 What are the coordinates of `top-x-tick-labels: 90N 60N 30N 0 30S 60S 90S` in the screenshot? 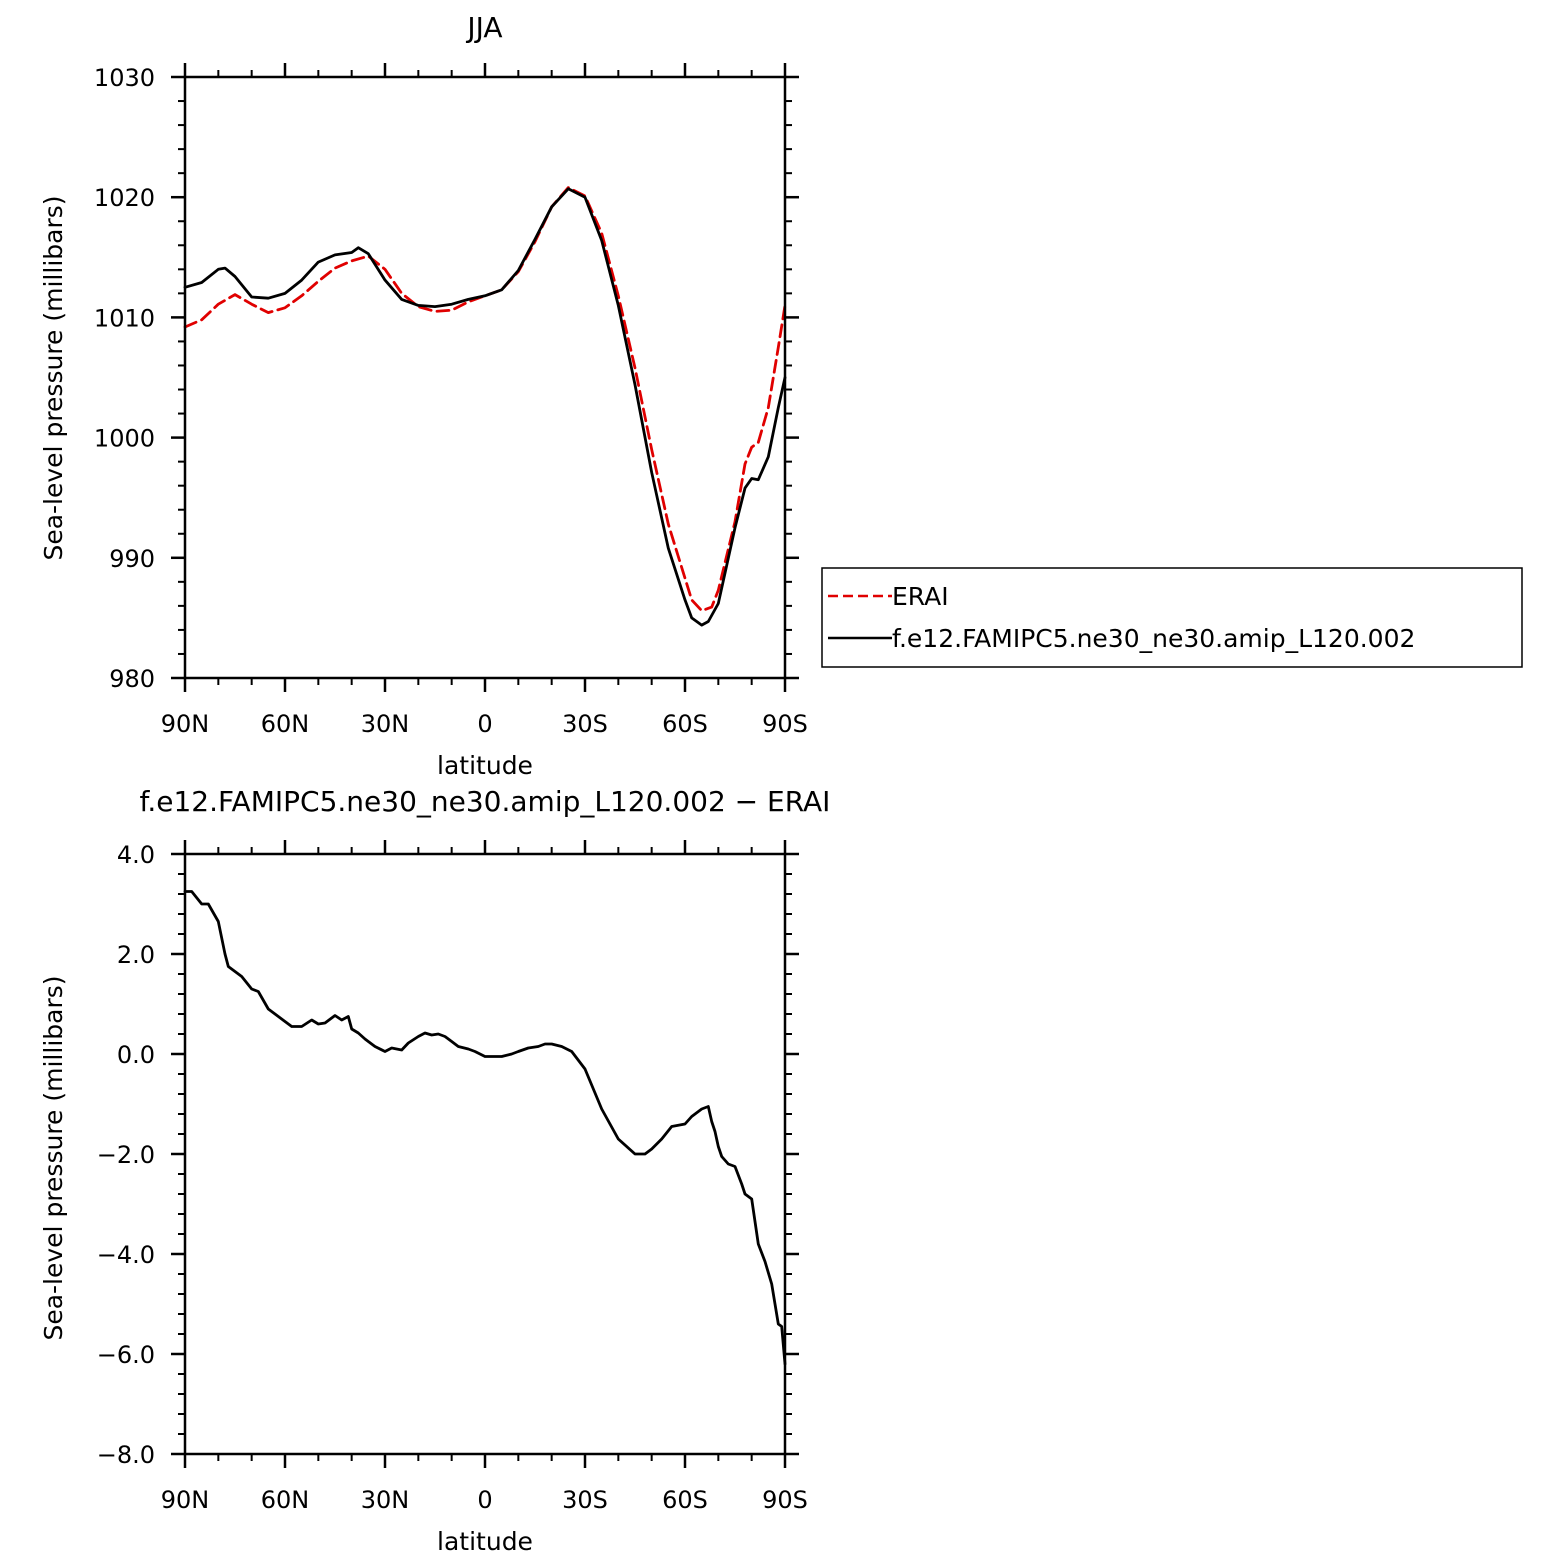 It's located at (484, 724).